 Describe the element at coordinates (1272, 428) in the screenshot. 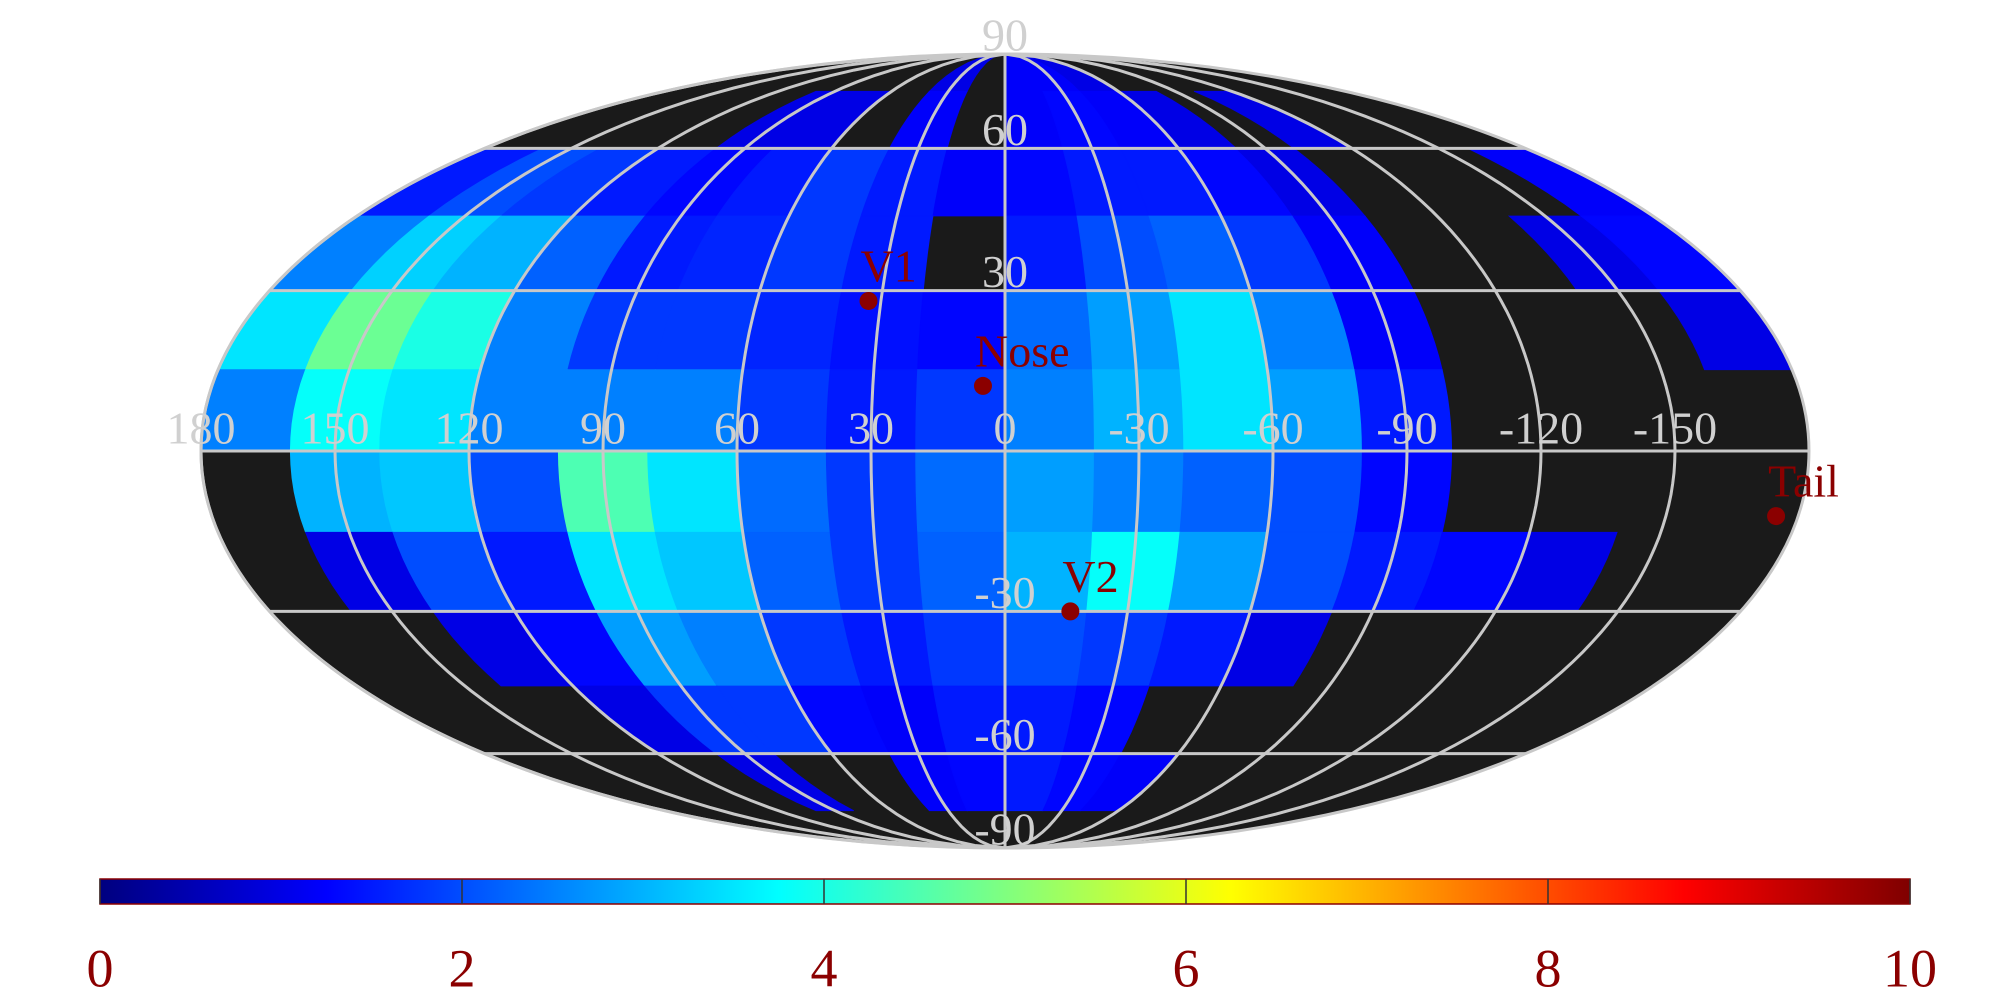

I see `lon-tick-label: -60` at that location.